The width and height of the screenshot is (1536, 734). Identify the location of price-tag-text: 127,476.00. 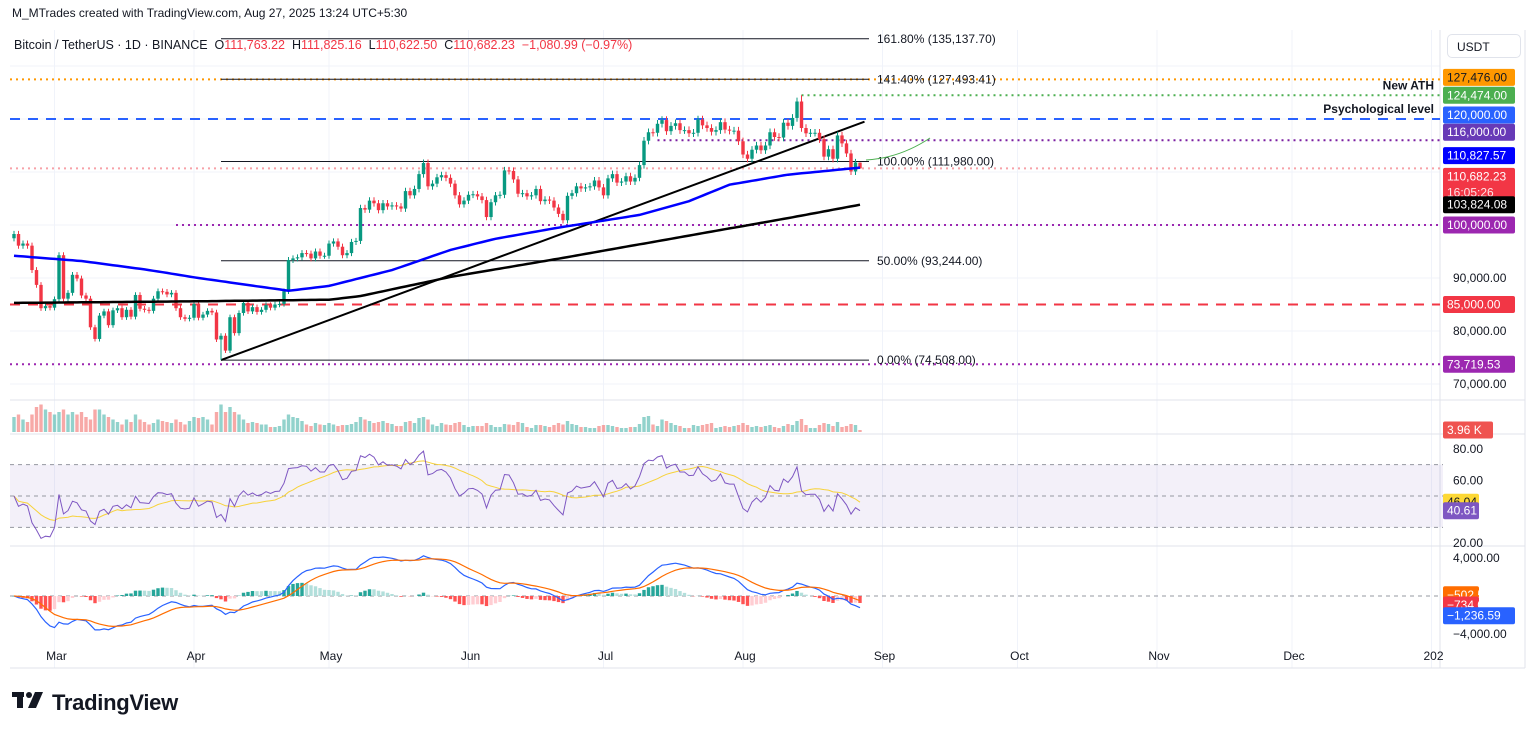
(1477, 77).